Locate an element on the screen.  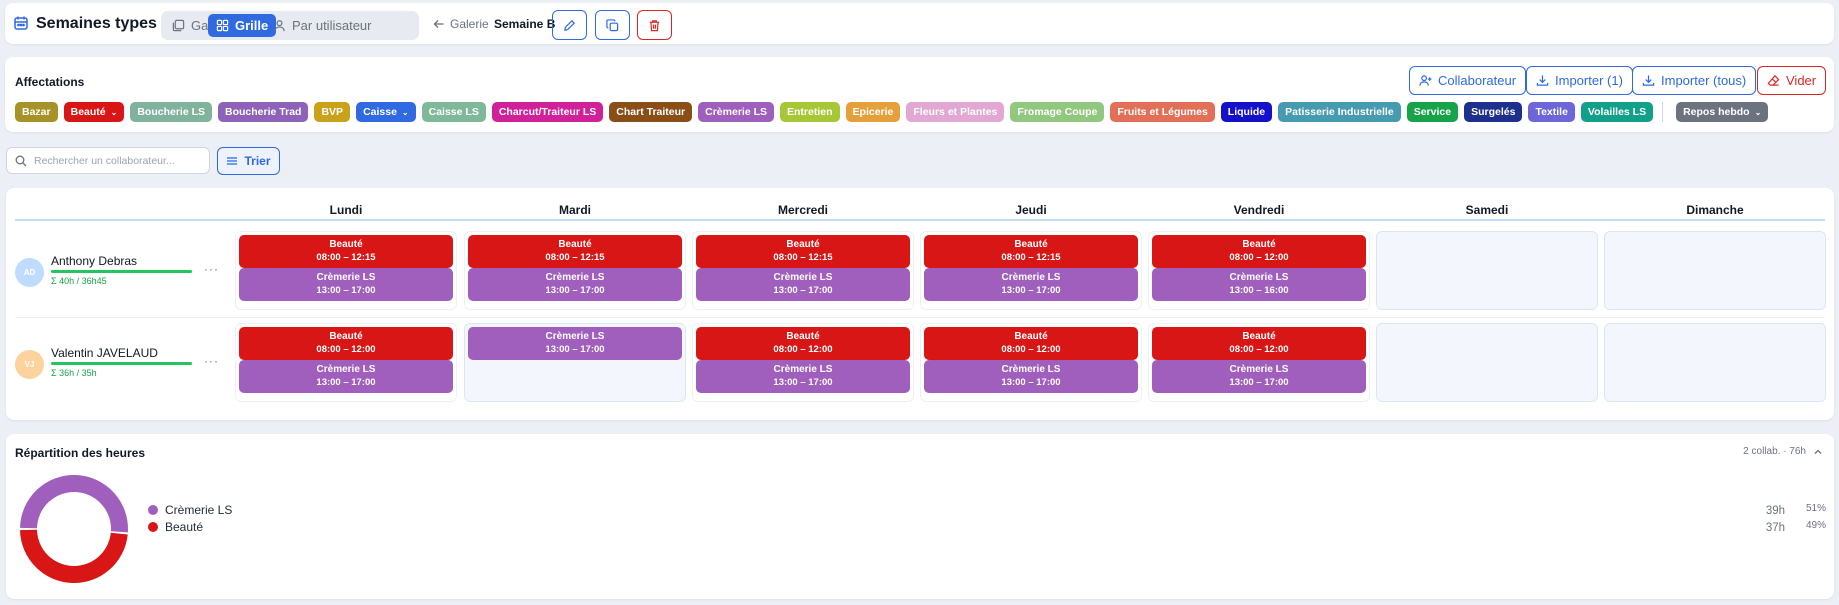
affectation-chip: Fleurs et Plantes is located at coordinates (955, 112).